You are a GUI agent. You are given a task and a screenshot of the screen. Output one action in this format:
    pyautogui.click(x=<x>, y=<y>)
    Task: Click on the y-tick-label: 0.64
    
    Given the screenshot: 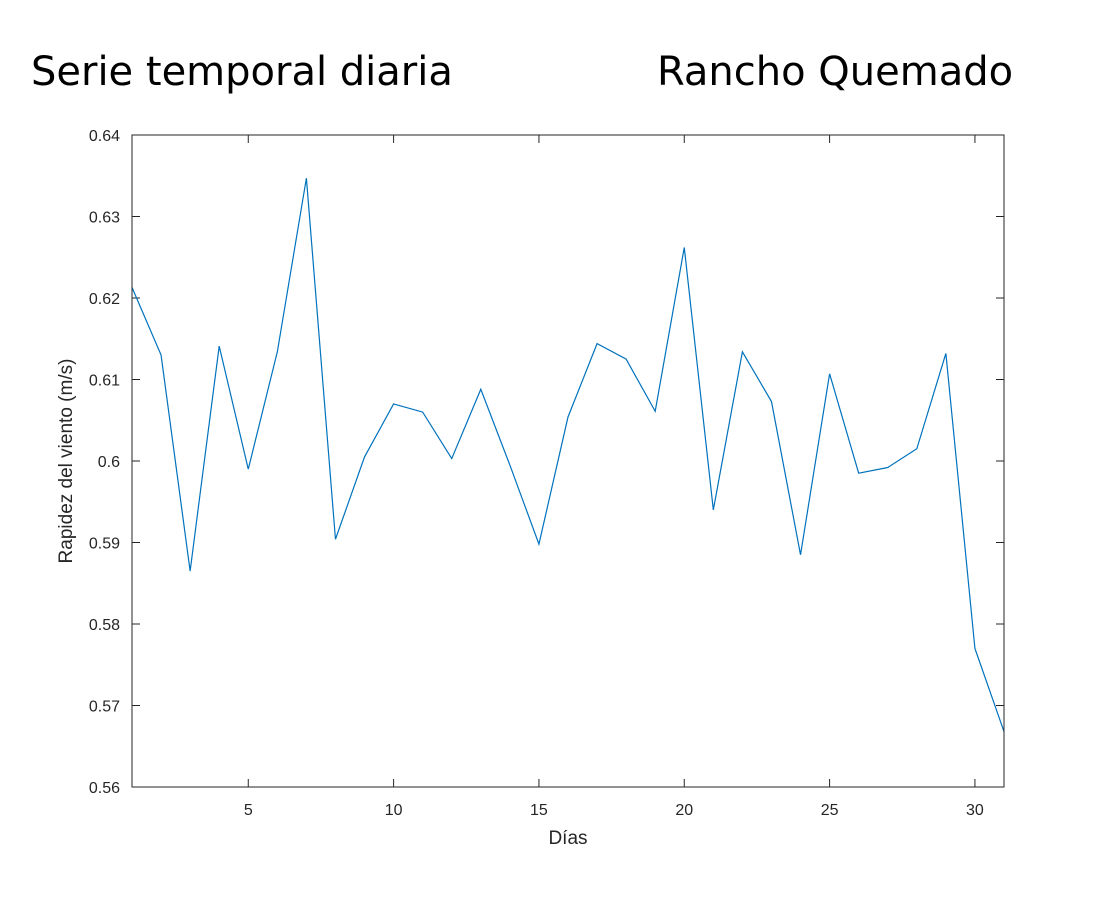 What is the action you would take?
    pyautogui.click(x=104, y=136)
    